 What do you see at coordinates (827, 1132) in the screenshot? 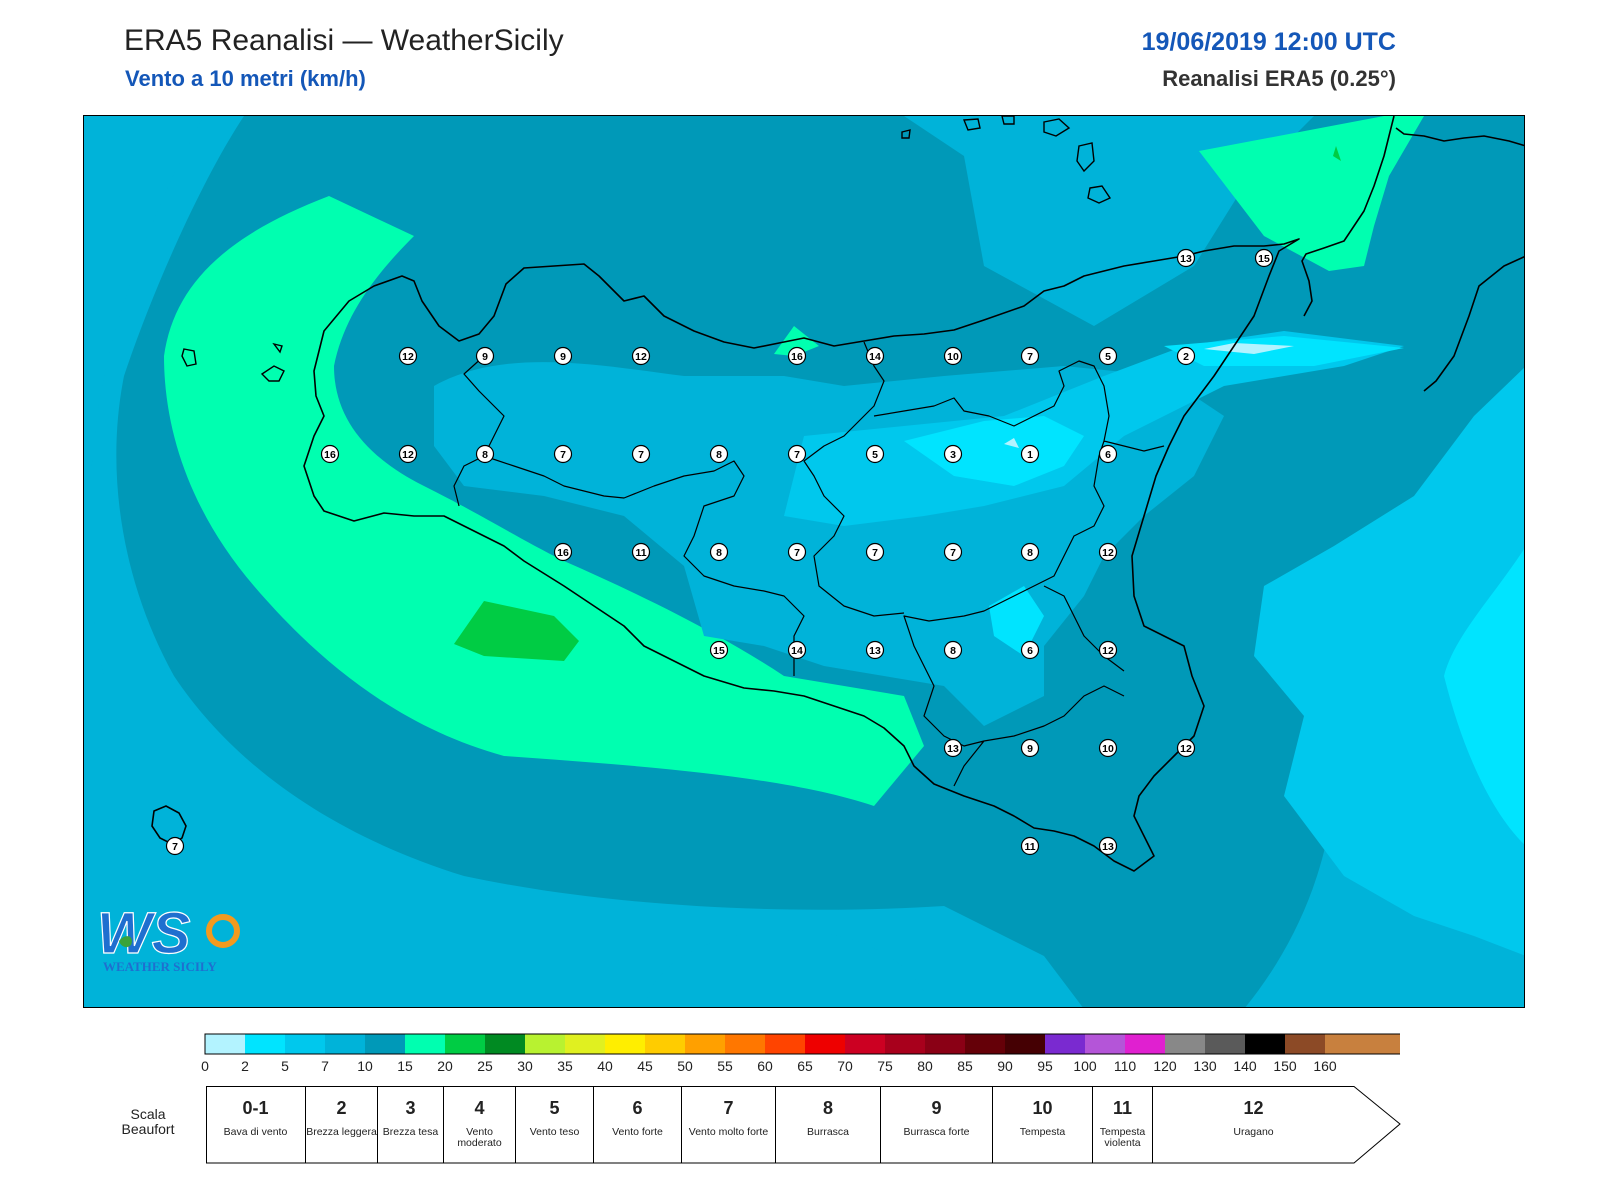
I see `beaufort-description: Burrasca` at bounding box center [827, 1132].